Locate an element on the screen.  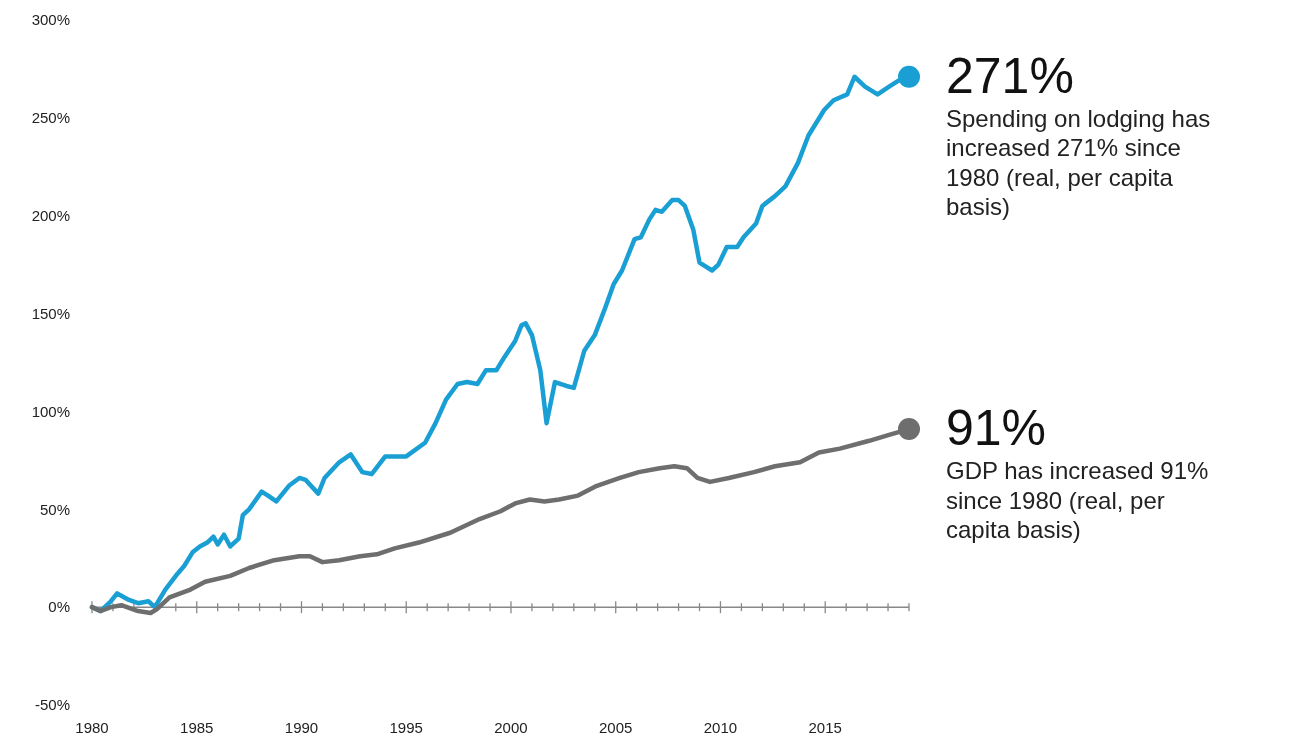
text: Spending on lodging has increased 271% since 1980 (real, per capita basis) is located at coordinates (1078, 162).